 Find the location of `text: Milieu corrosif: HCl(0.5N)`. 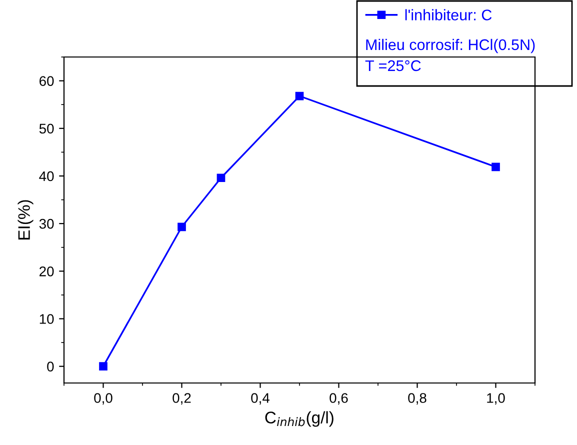

text: Milieu corrosif: HCl(0.5N) is located at coordinates (450, 46).